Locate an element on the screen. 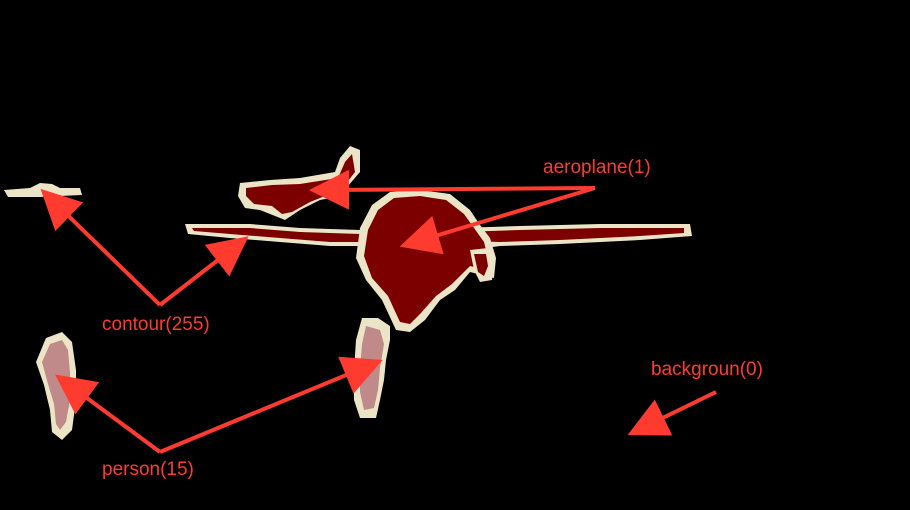  arrow-aeroplane-tail is located at coordinates (452, 189).